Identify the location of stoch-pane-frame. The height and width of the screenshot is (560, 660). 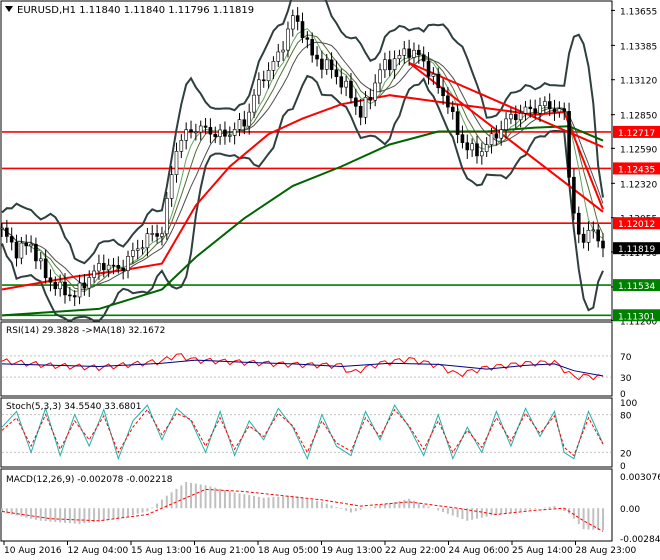
(306, 432).